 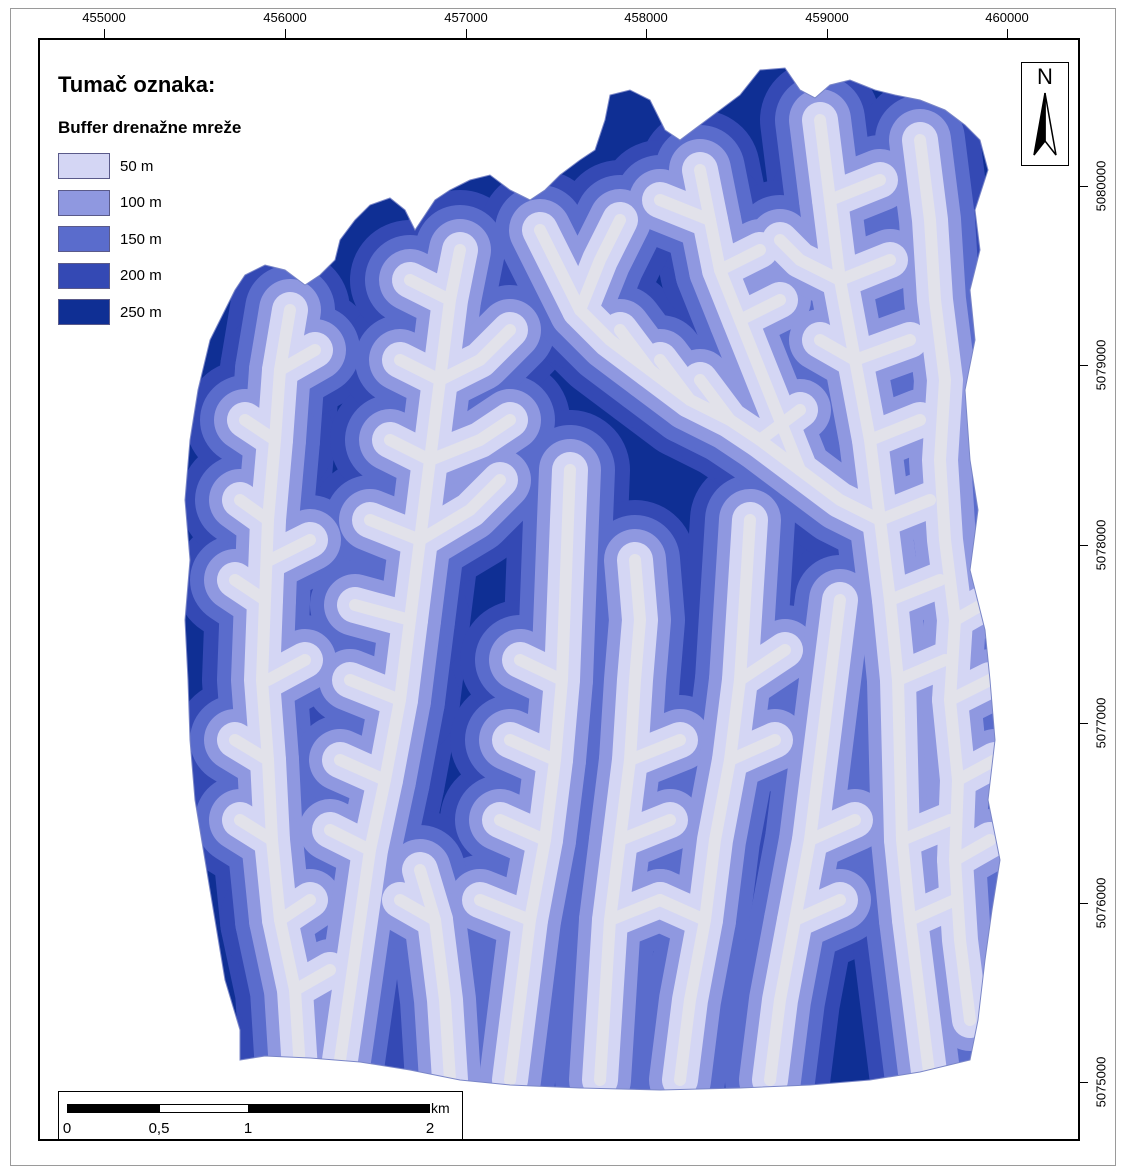 What do you see at coordinates (1045, 76) in the screenshot?
I see `north-letter: N` at bounding box center [1045, 76].